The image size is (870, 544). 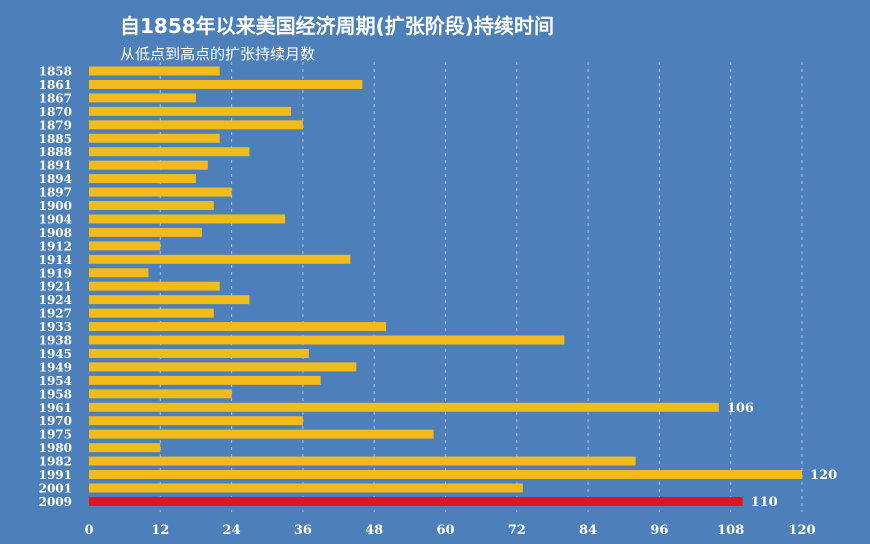 What do you see at coordinates (205, 380) in the screenshot?
I see `bar-1954` at bounding box center [205, 380].